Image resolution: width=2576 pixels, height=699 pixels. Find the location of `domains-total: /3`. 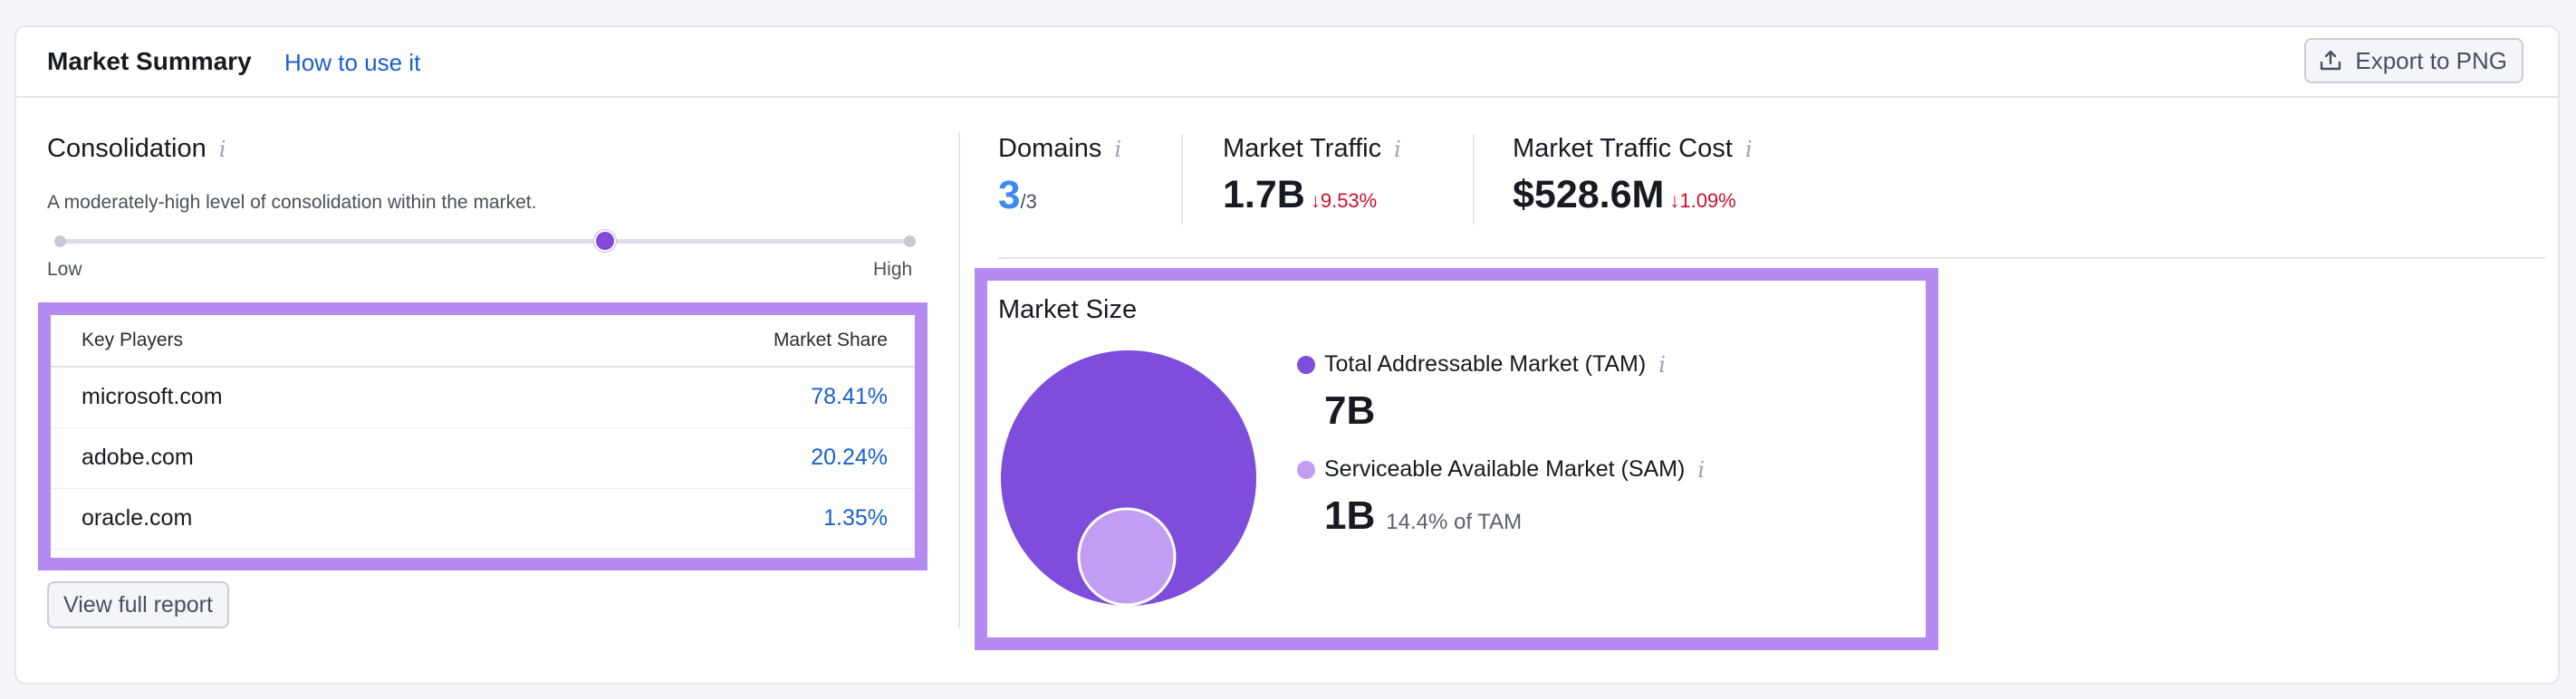

domains-total: /3 is located at coordinates (1028, 201).